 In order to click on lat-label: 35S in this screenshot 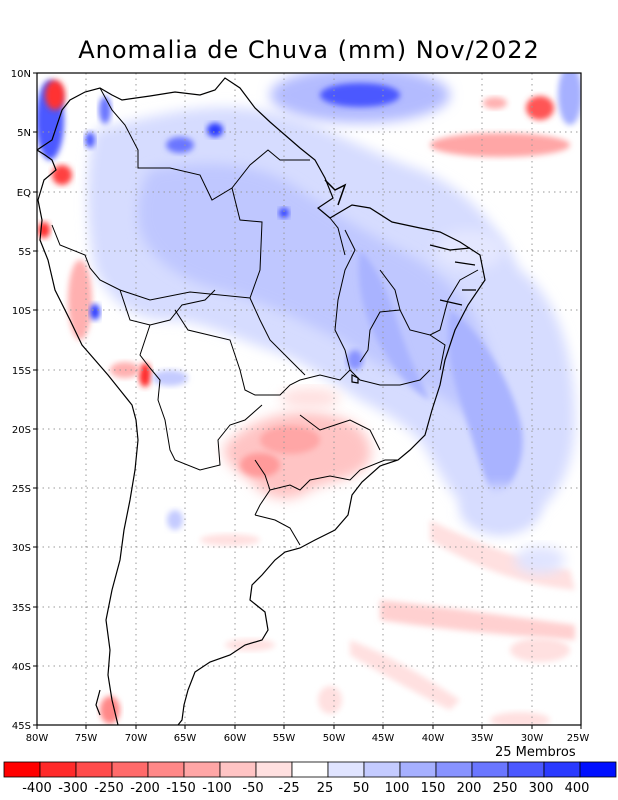, I will do `click(21, 608)`.